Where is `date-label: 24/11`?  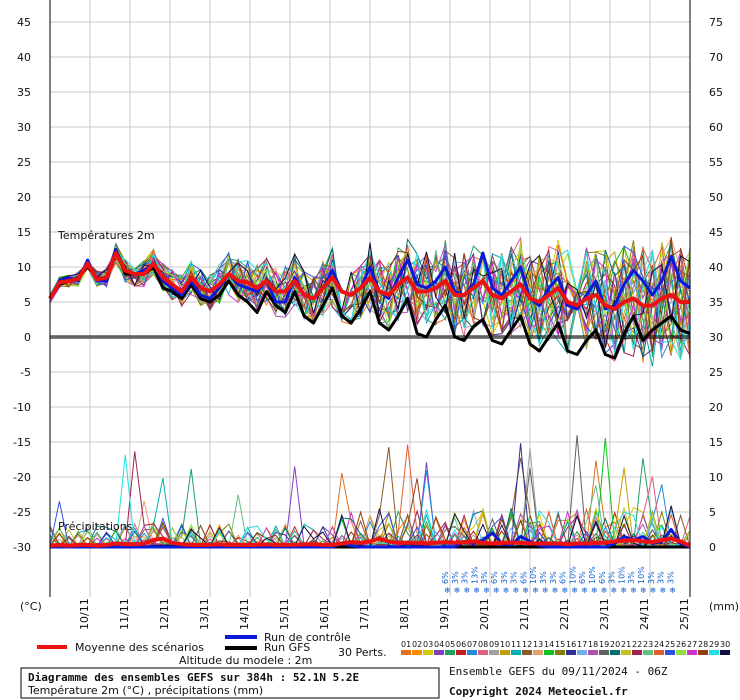 date-label: 24/11 is located at coordinates (644, 614).